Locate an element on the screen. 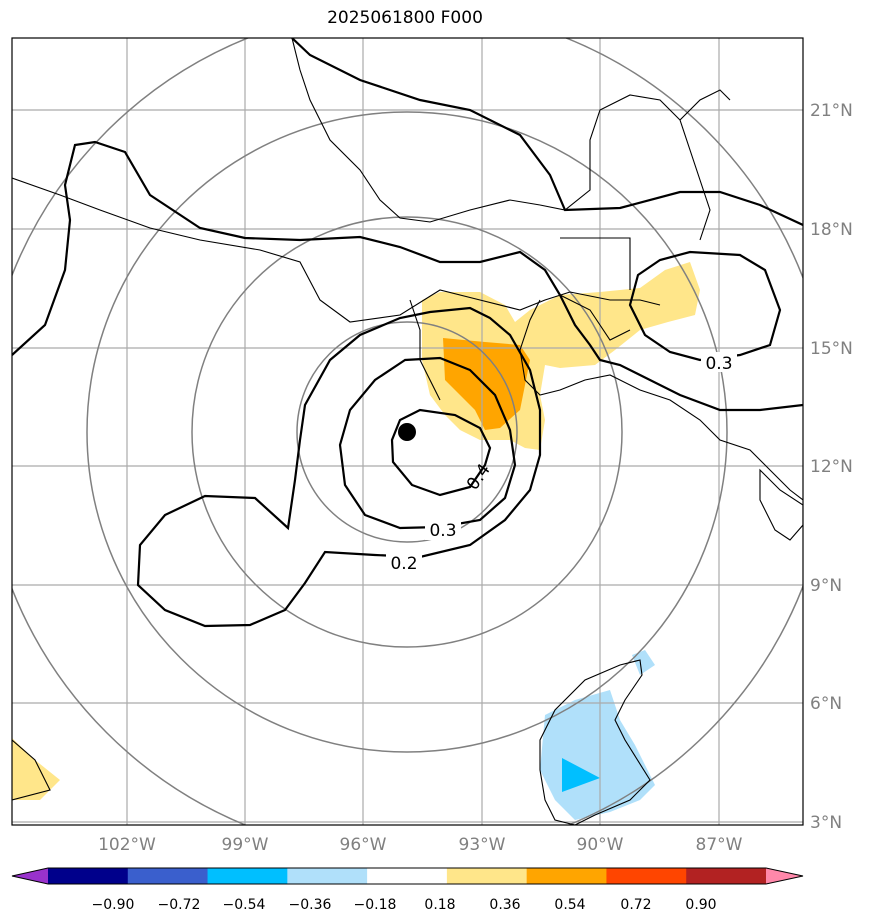  colorbar-tick-label: 0.18 is located at coordinates (439, 905).